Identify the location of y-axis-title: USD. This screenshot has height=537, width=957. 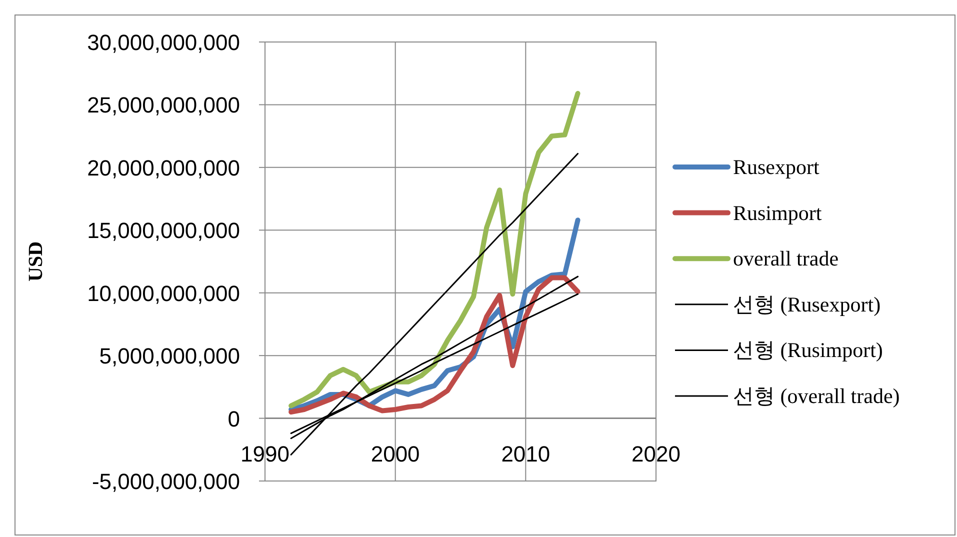
(36, 261).